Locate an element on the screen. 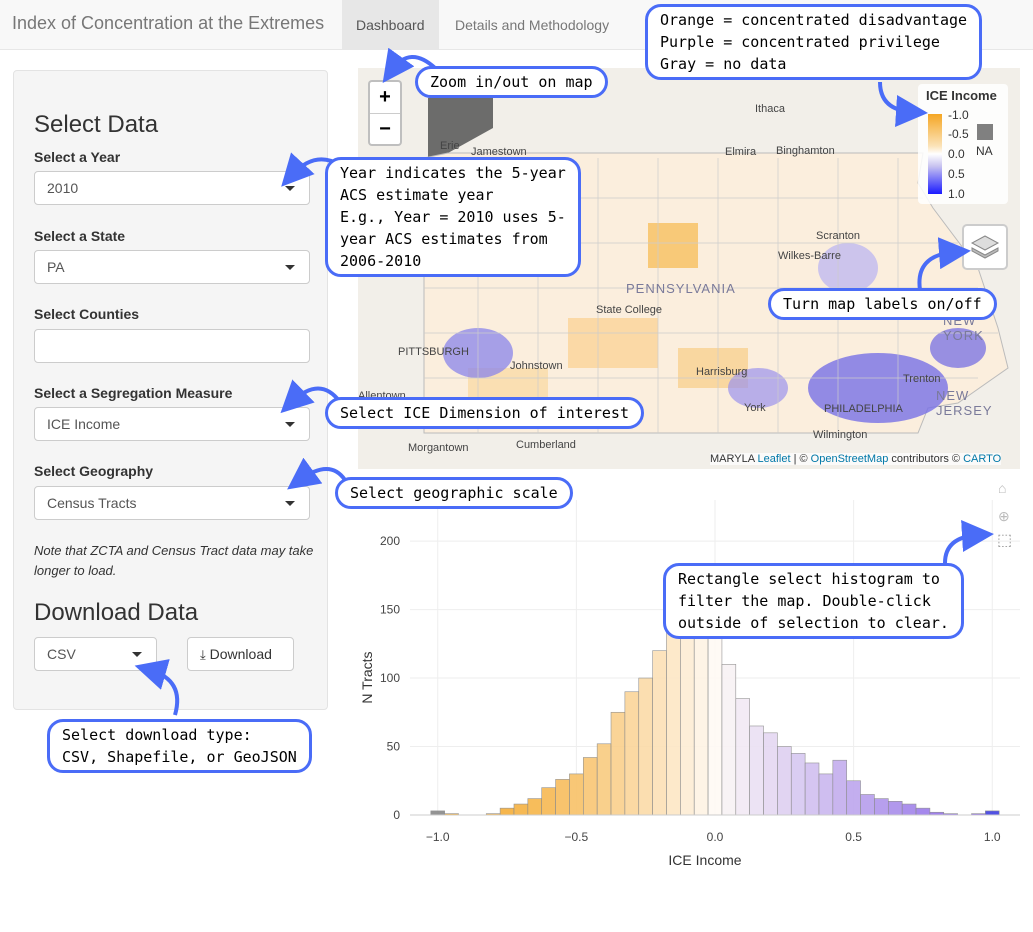 Image resolution: width=1033 pixels, height=932 pixels. map-label-city: State College is located at coordinates (629, 310).